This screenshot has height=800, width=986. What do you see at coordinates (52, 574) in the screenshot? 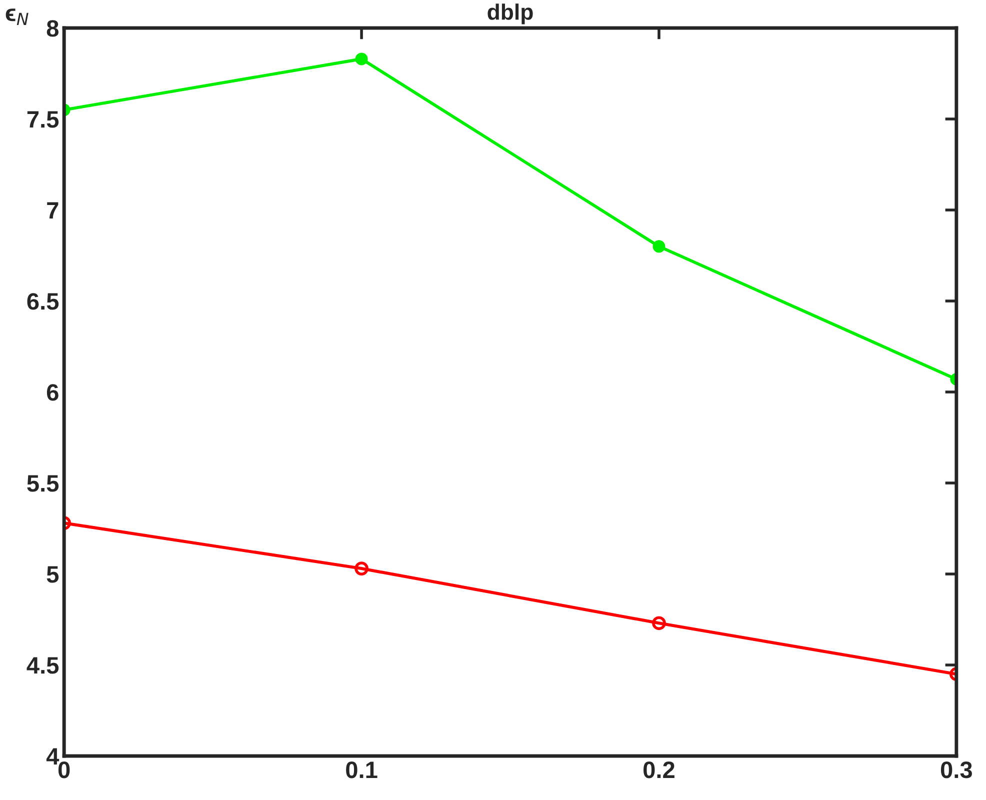
I see `y-tick-label: 5` at bounding box center [52, 574].